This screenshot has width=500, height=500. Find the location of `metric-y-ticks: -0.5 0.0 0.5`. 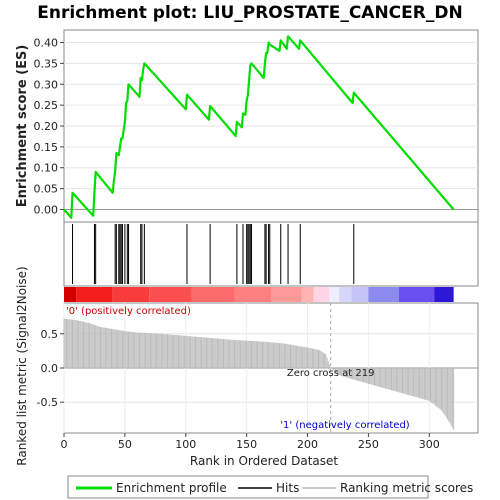

metric-y-ticks: -0.5 0.0 0.5 is located at coordinates (50, 368).